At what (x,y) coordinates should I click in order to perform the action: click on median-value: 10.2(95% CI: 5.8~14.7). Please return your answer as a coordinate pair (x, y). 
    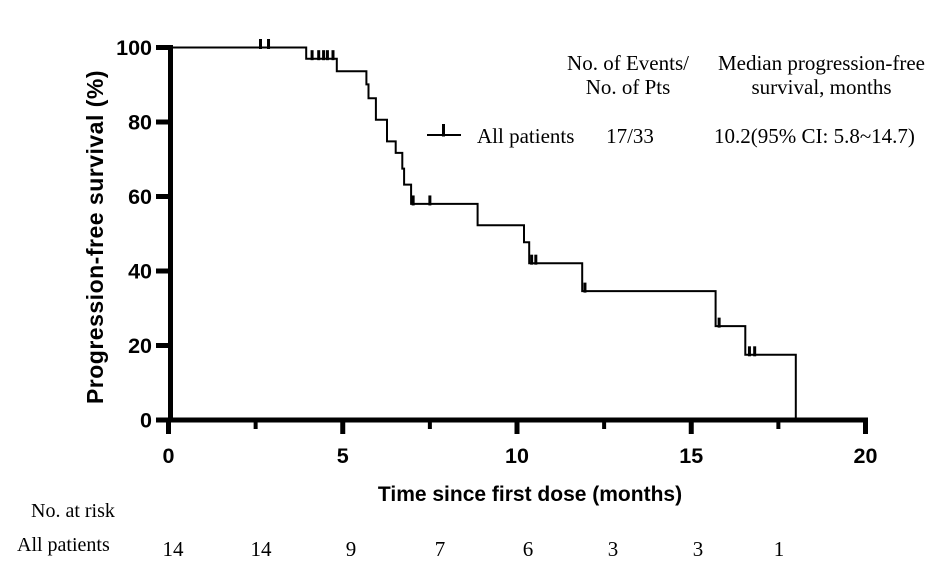
    Looking at the image, I should click on (814, 136).